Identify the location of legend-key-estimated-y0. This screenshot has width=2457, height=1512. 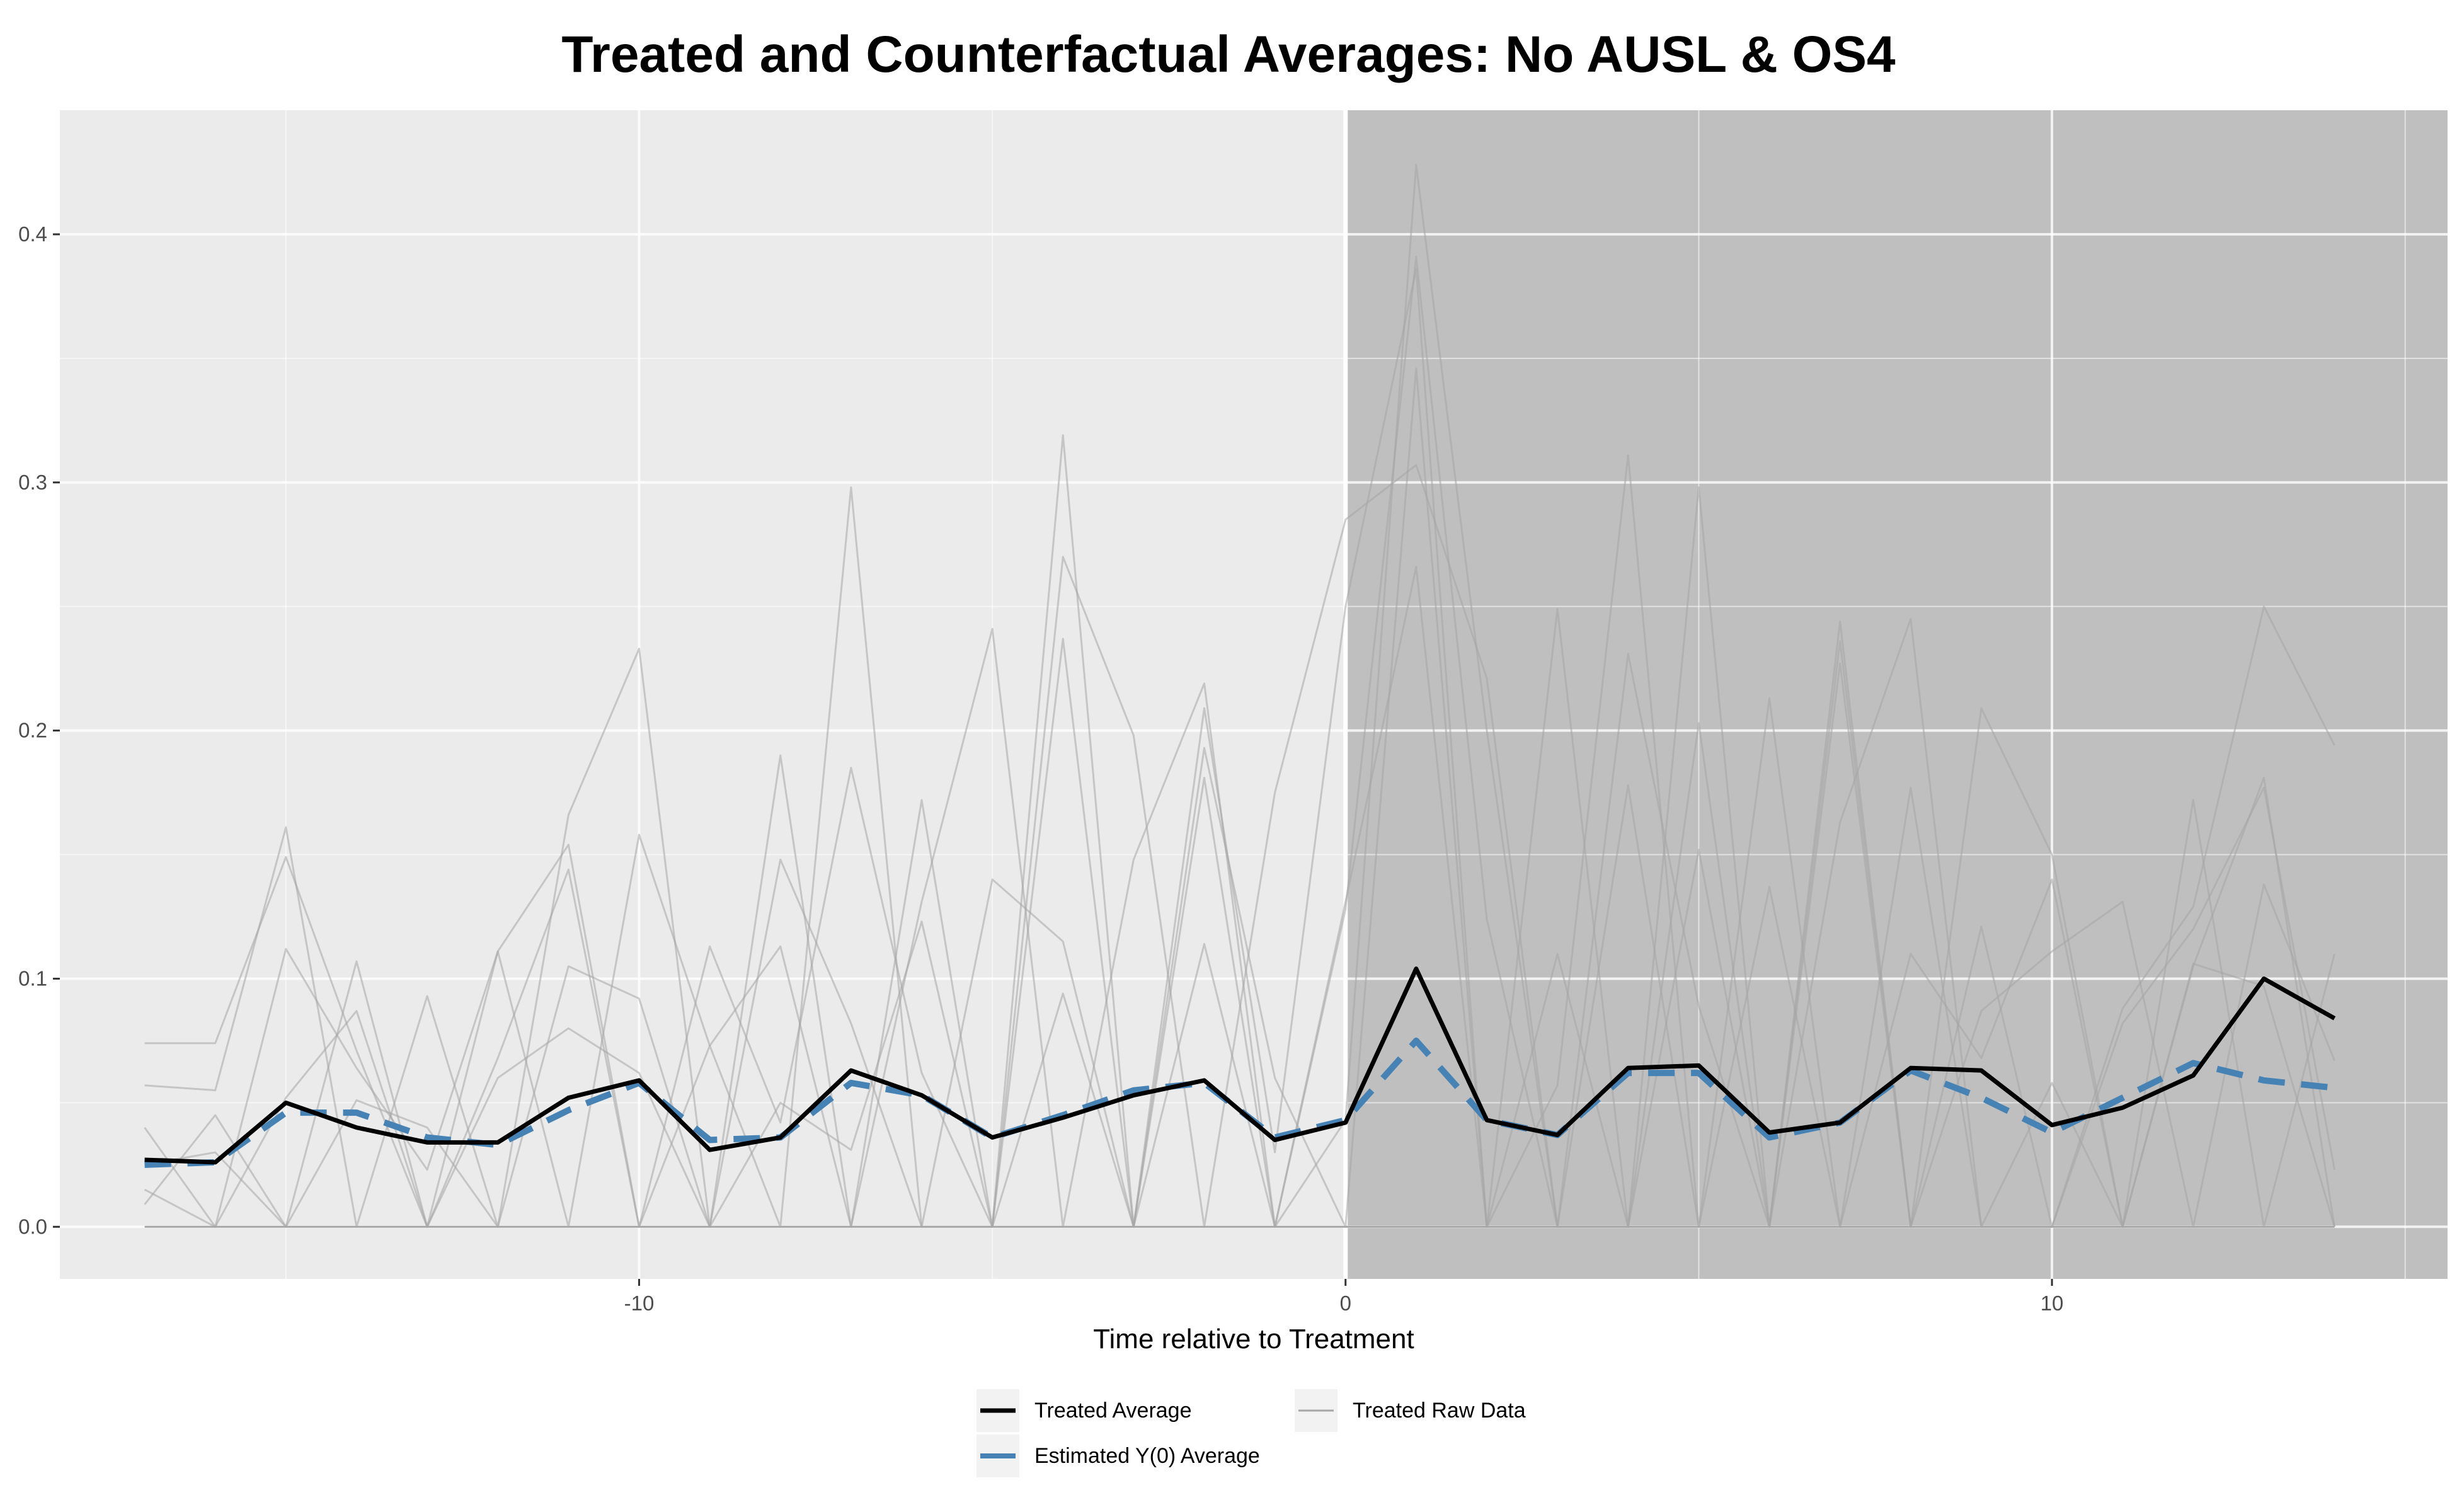
(997, 1456).